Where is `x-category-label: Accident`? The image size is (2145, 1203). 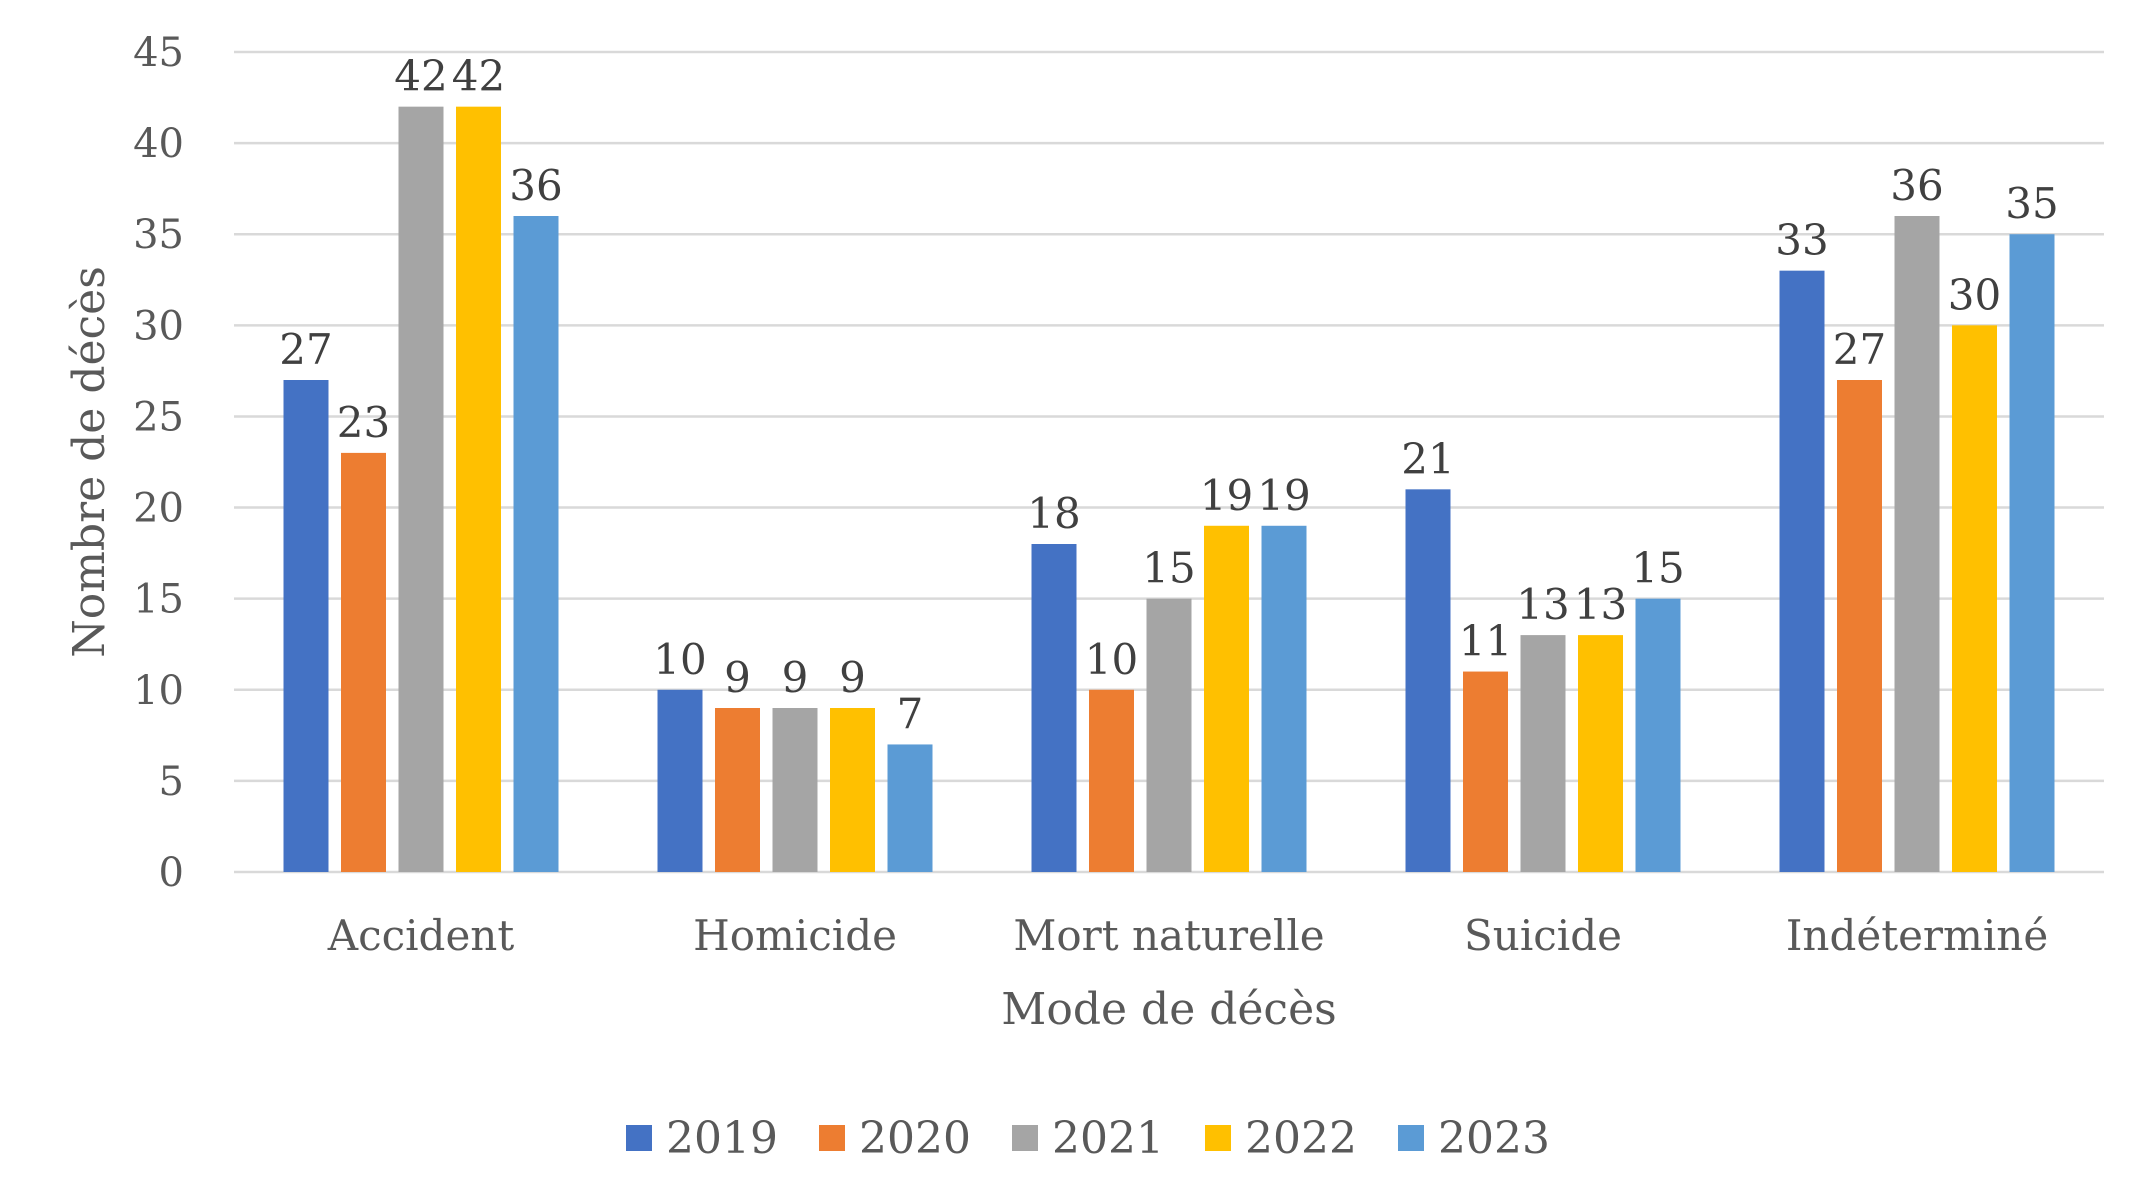
x-category-label: Accident is located at coordinates (421, 935).